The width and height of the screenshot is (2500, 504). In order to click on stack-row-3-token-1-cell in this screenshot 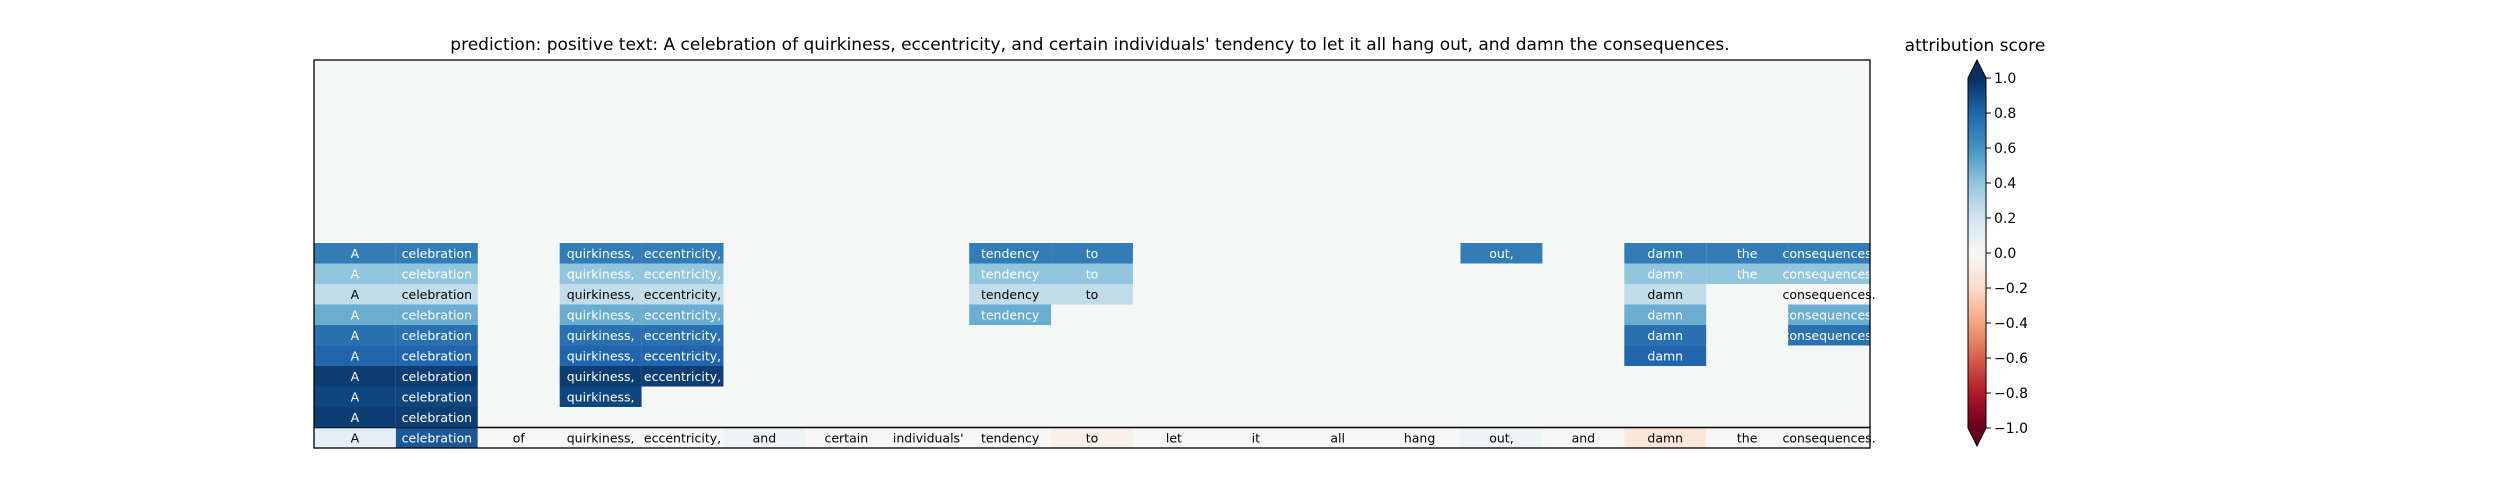, I will do `click(436, 355)`.